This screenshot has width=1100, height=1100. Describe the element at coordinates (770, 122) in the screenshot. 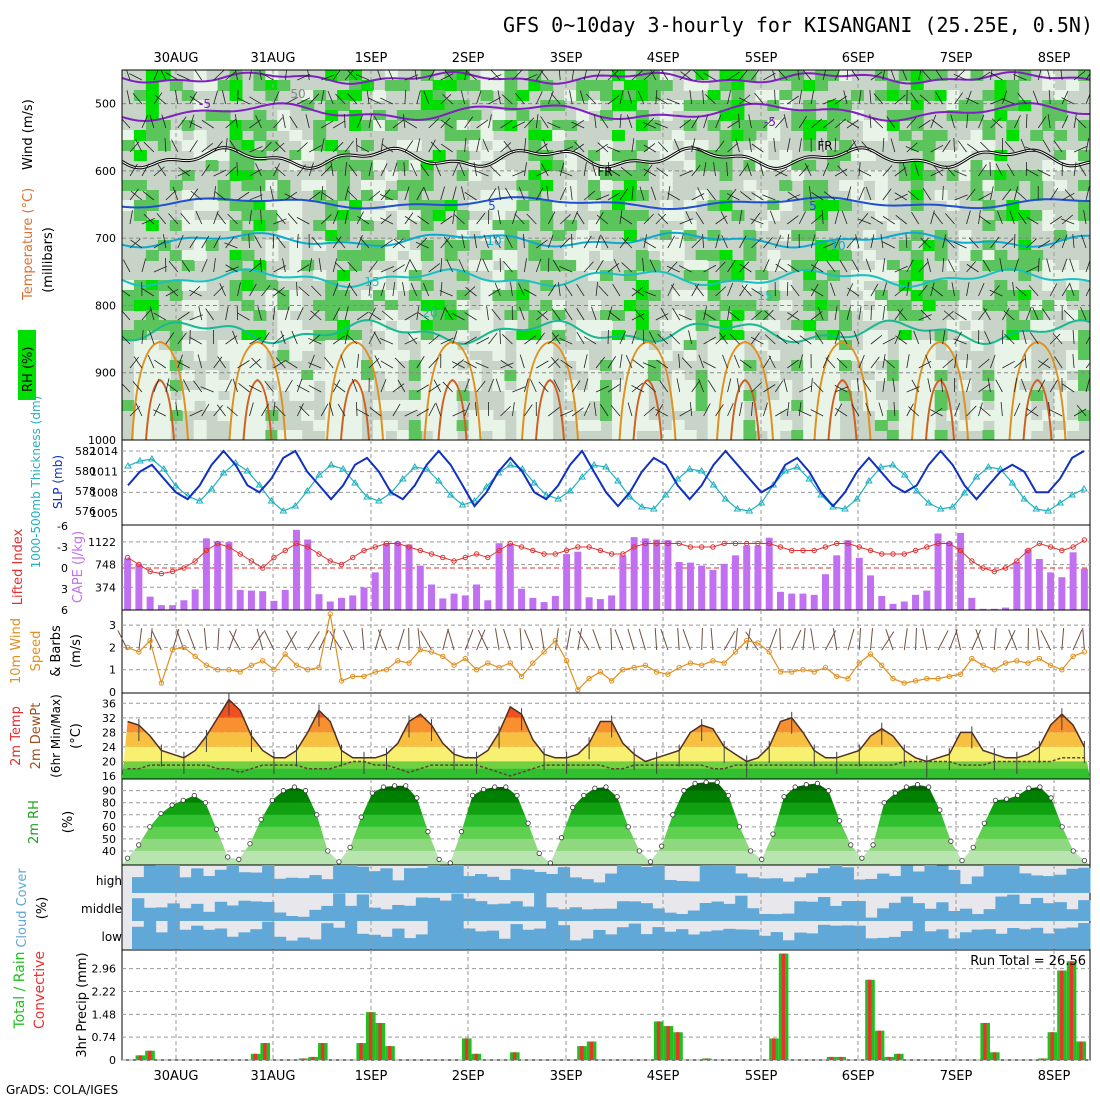

I see `contour-label: -5` at that location.